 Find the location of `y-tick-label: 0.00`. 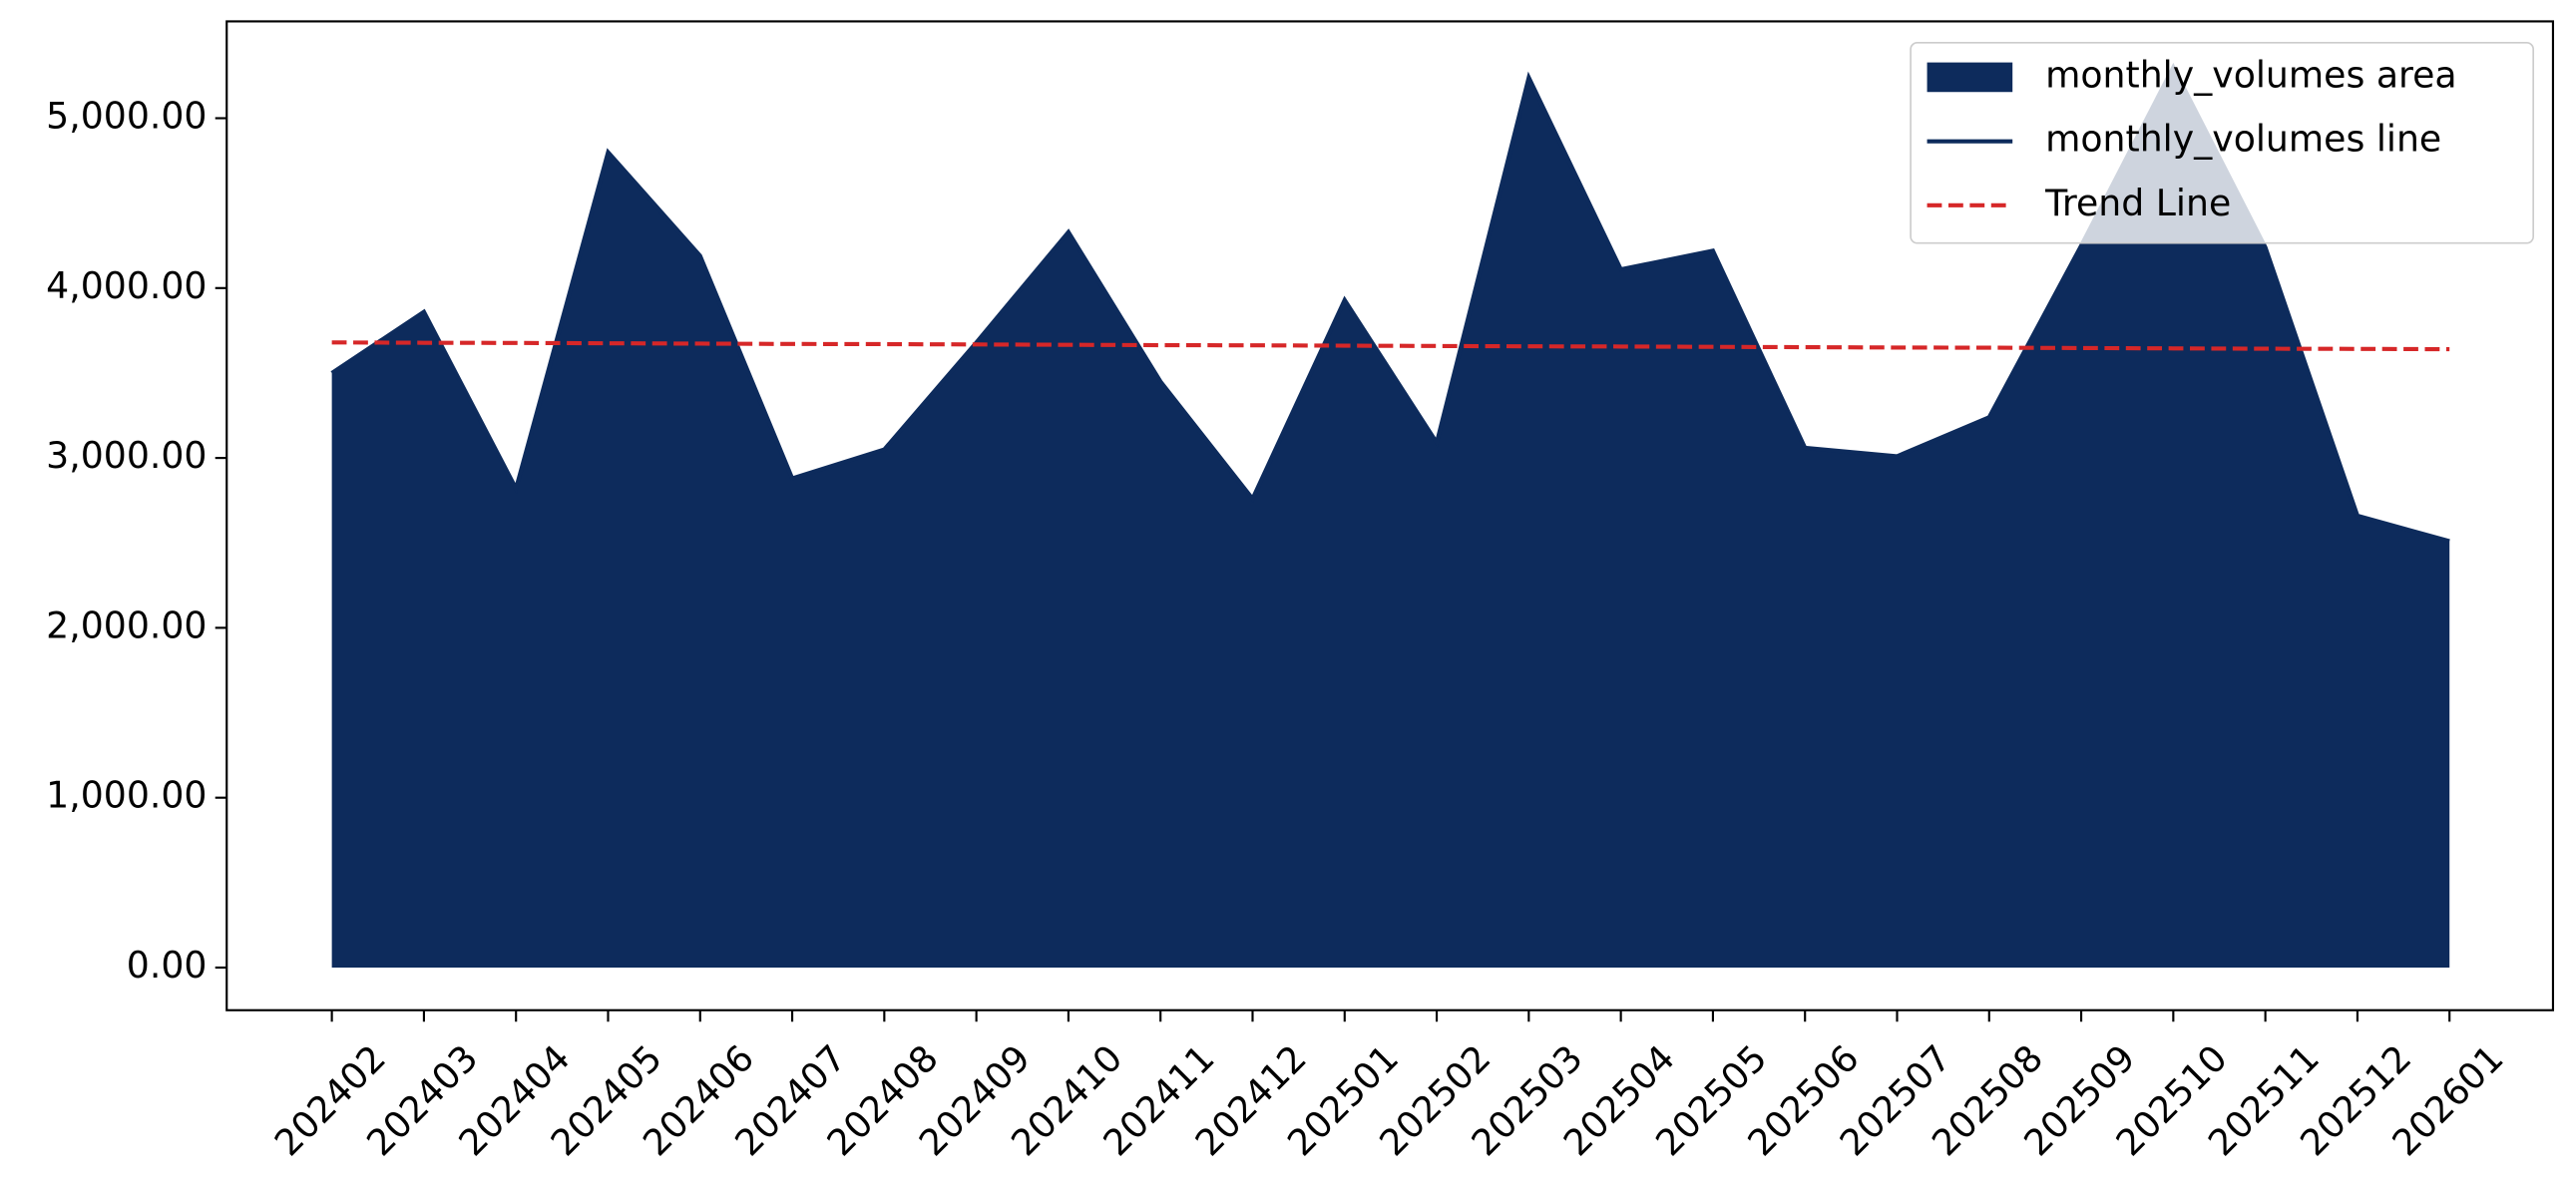

y-tick-label: 0.00 is located at coordinates (167, 965).